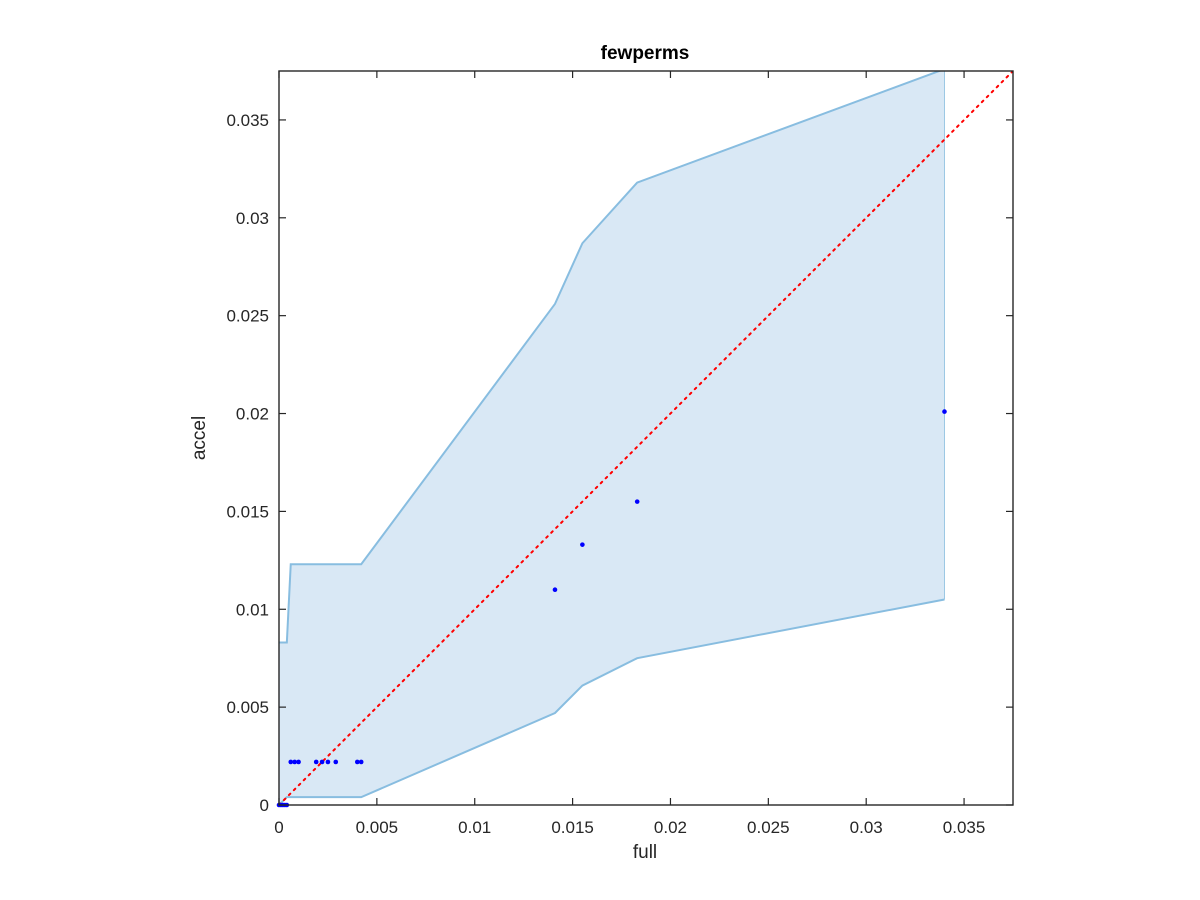  What do you see at coordinates (252, 218) in the screenshot?
I see `y-tick-label: 0.03` at bounding box center [252, 218].